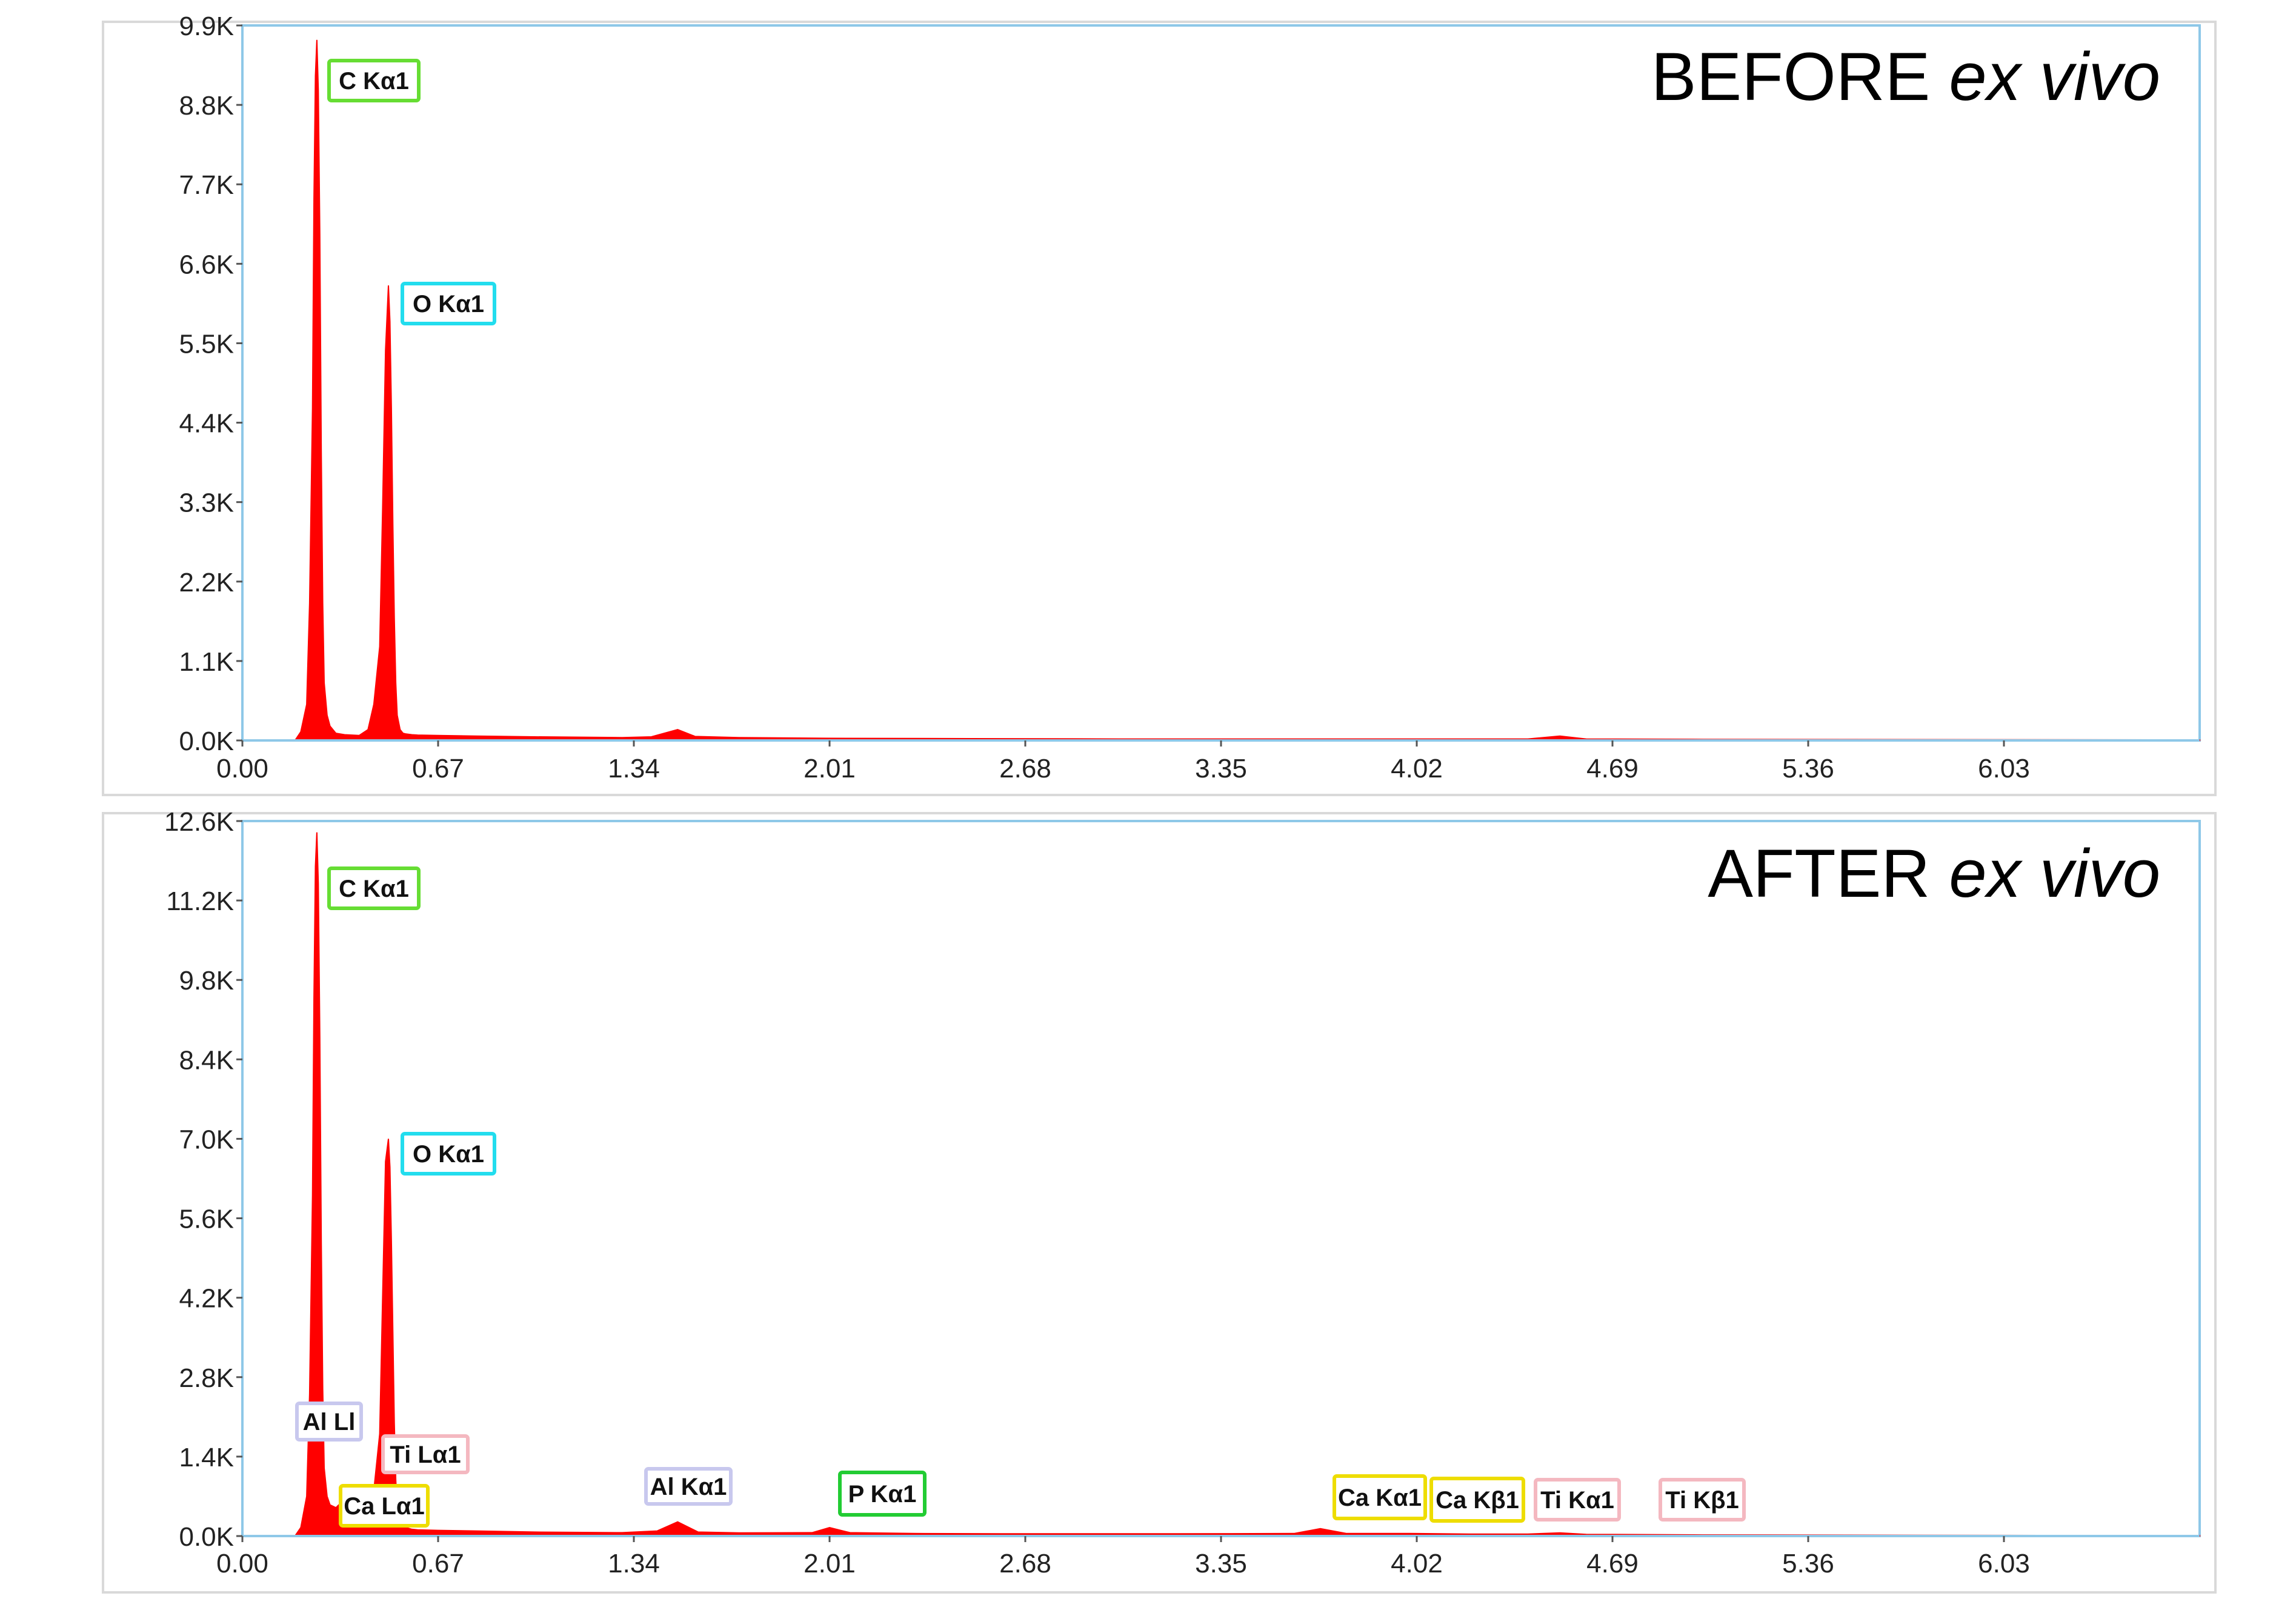 The height and width of the screenshot is (1613, 2296). What do you see at coordinates (206, 503) in the screenshot?
I see `y-tick-label: 3.3K` at bounding box center [206, 503].